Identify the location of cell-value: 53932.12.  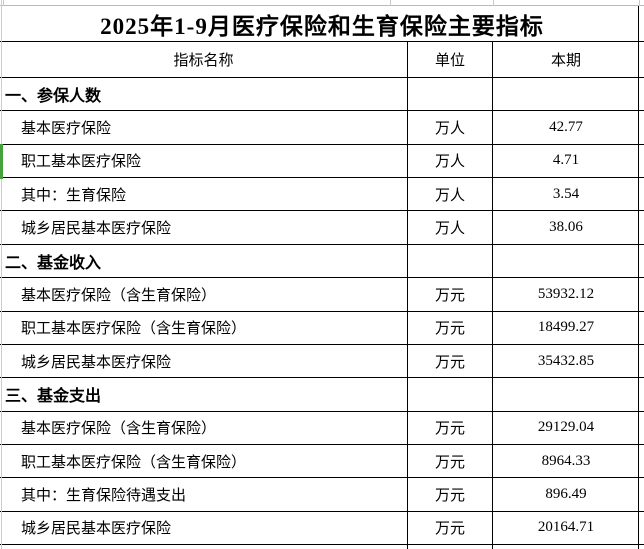
(565, 294).